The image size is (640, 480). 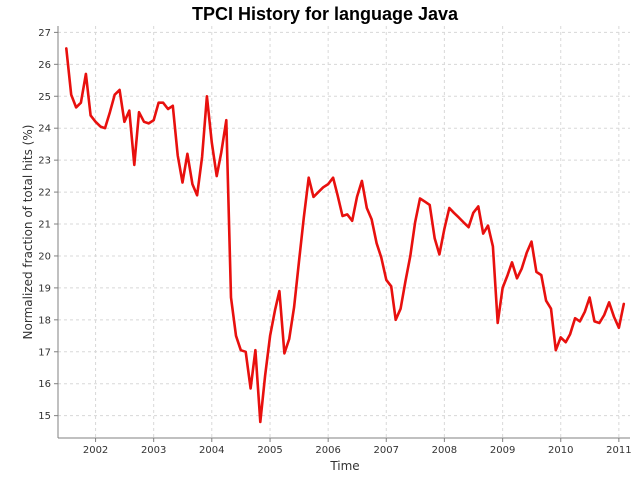 What do you see at coordinates (44, 288) in the screenshot?
I see `y-tick-label: 19` at bounding box center [44, 288].